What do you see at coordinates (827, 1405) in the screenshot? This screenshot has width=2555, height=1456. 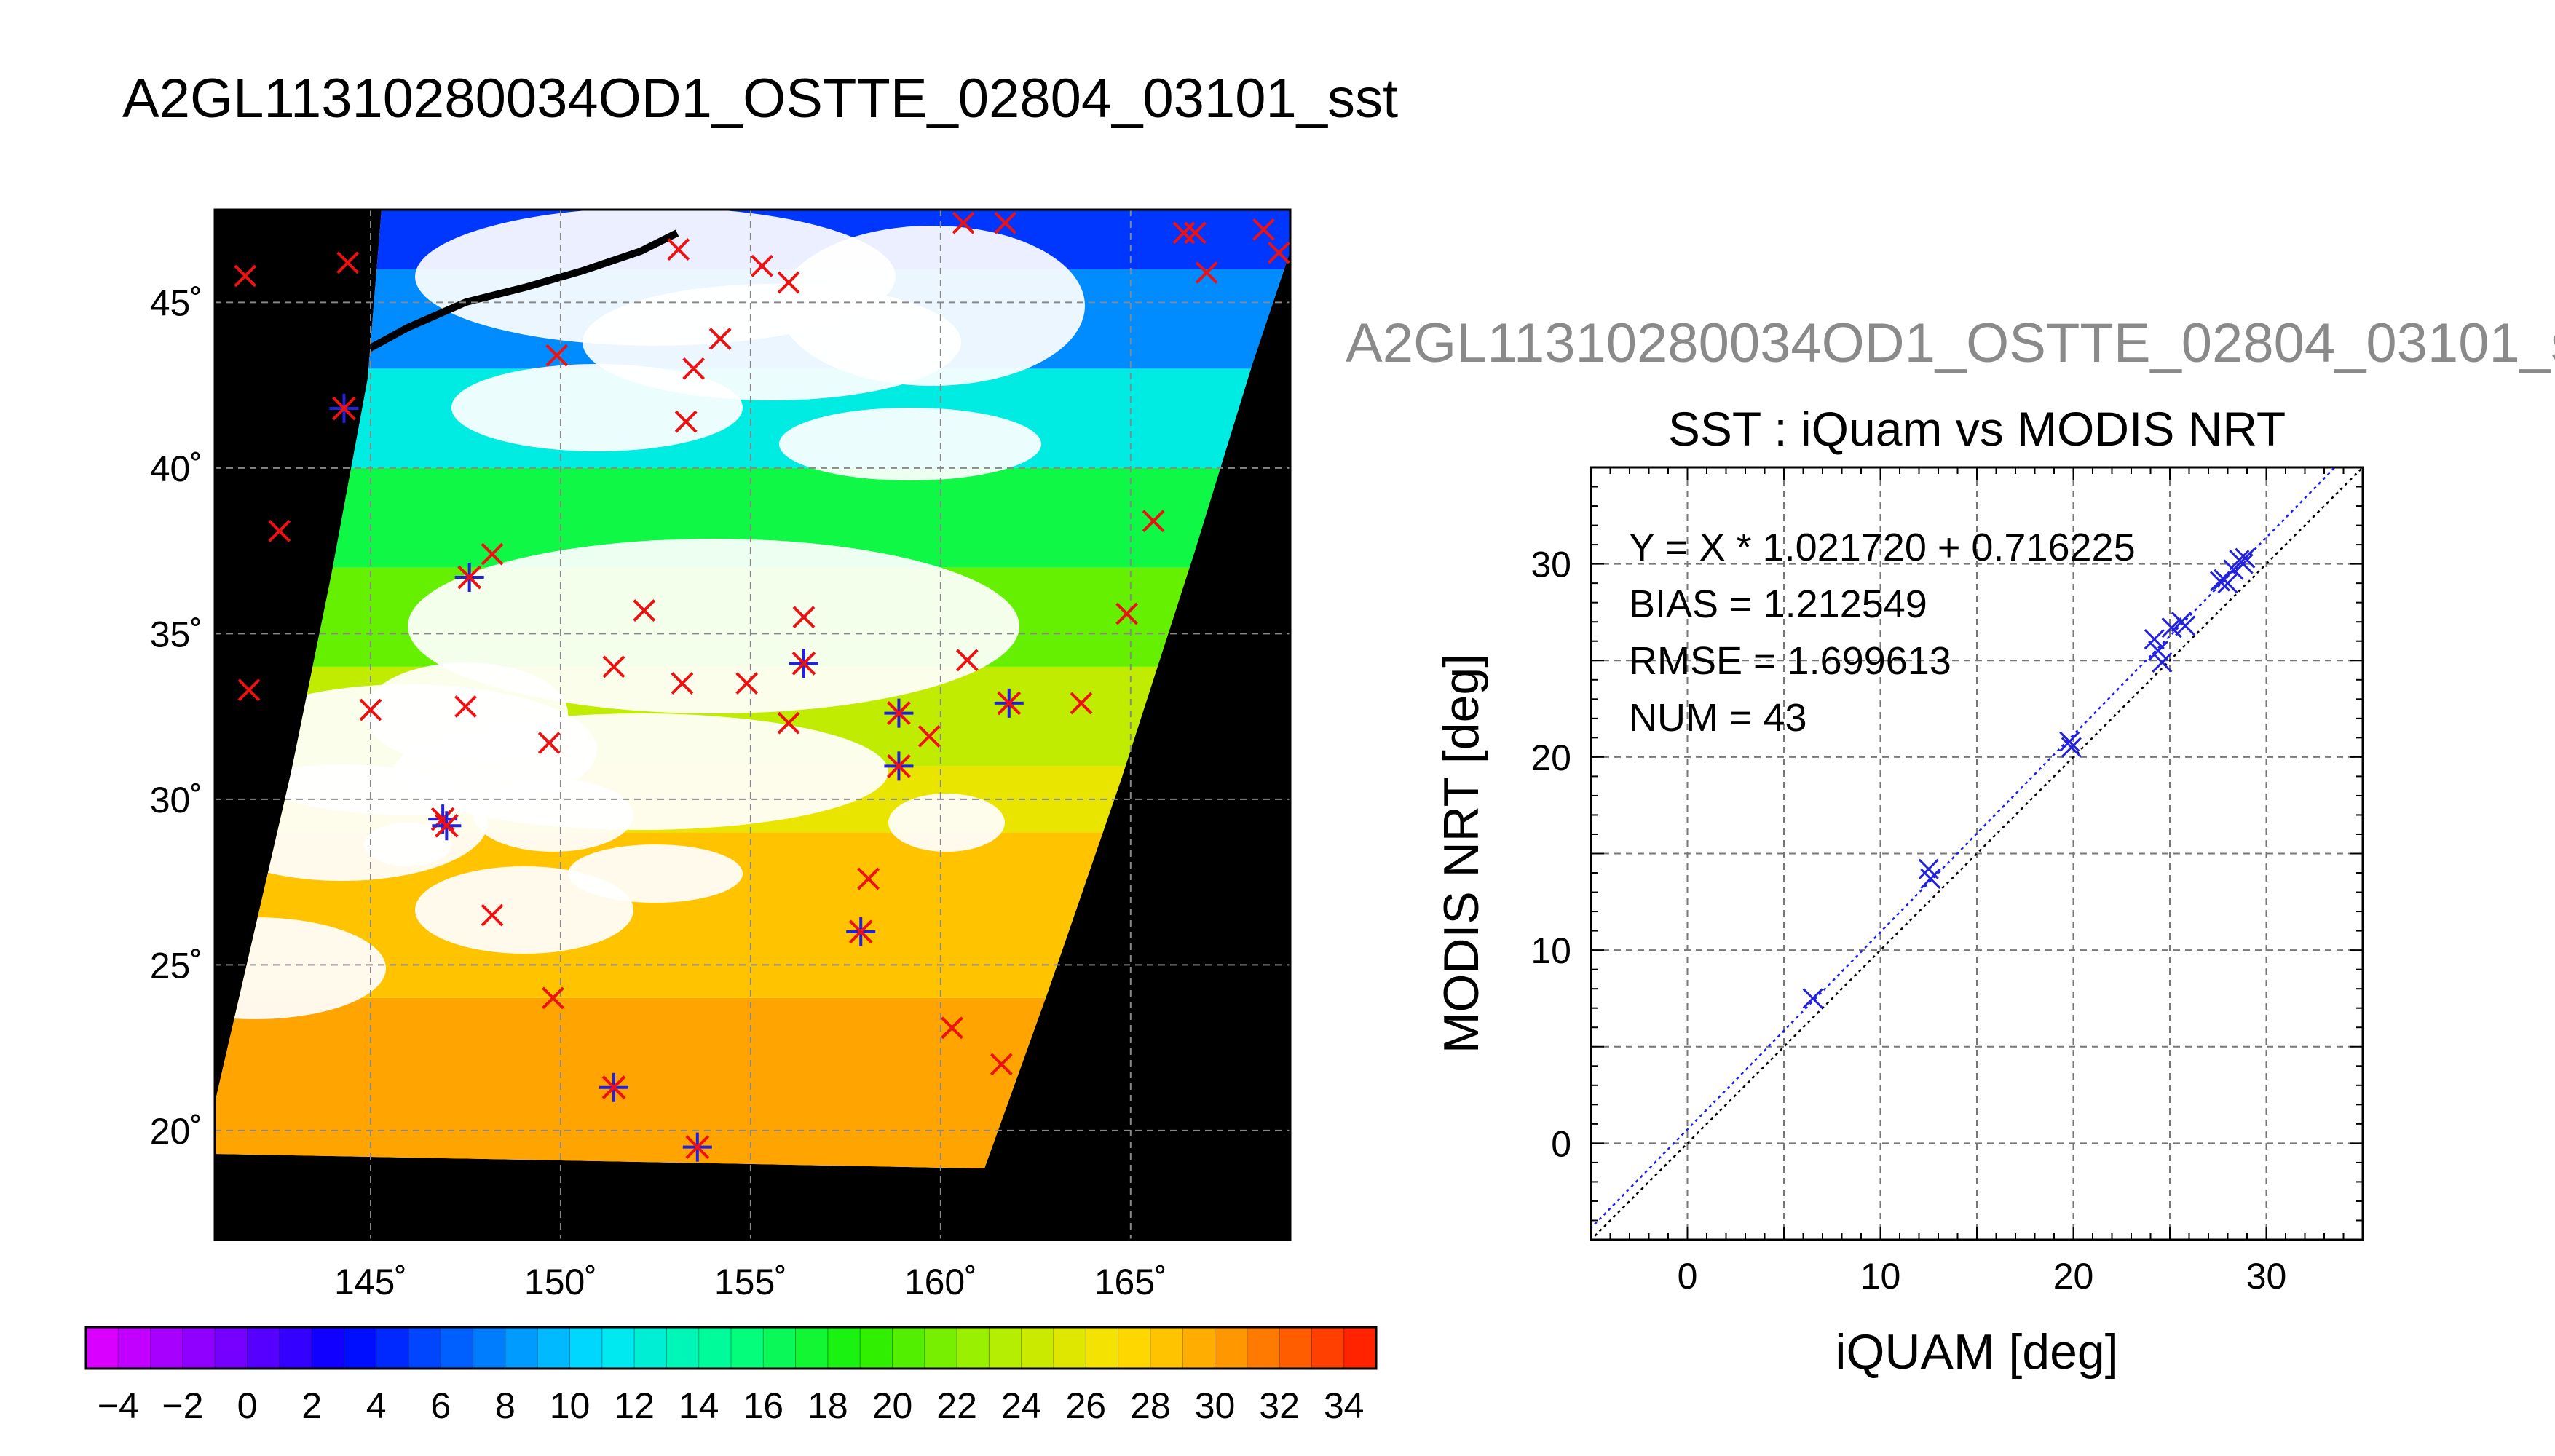 I see `colorbar-tick-label: 18` at bounding box center [827, 1405].